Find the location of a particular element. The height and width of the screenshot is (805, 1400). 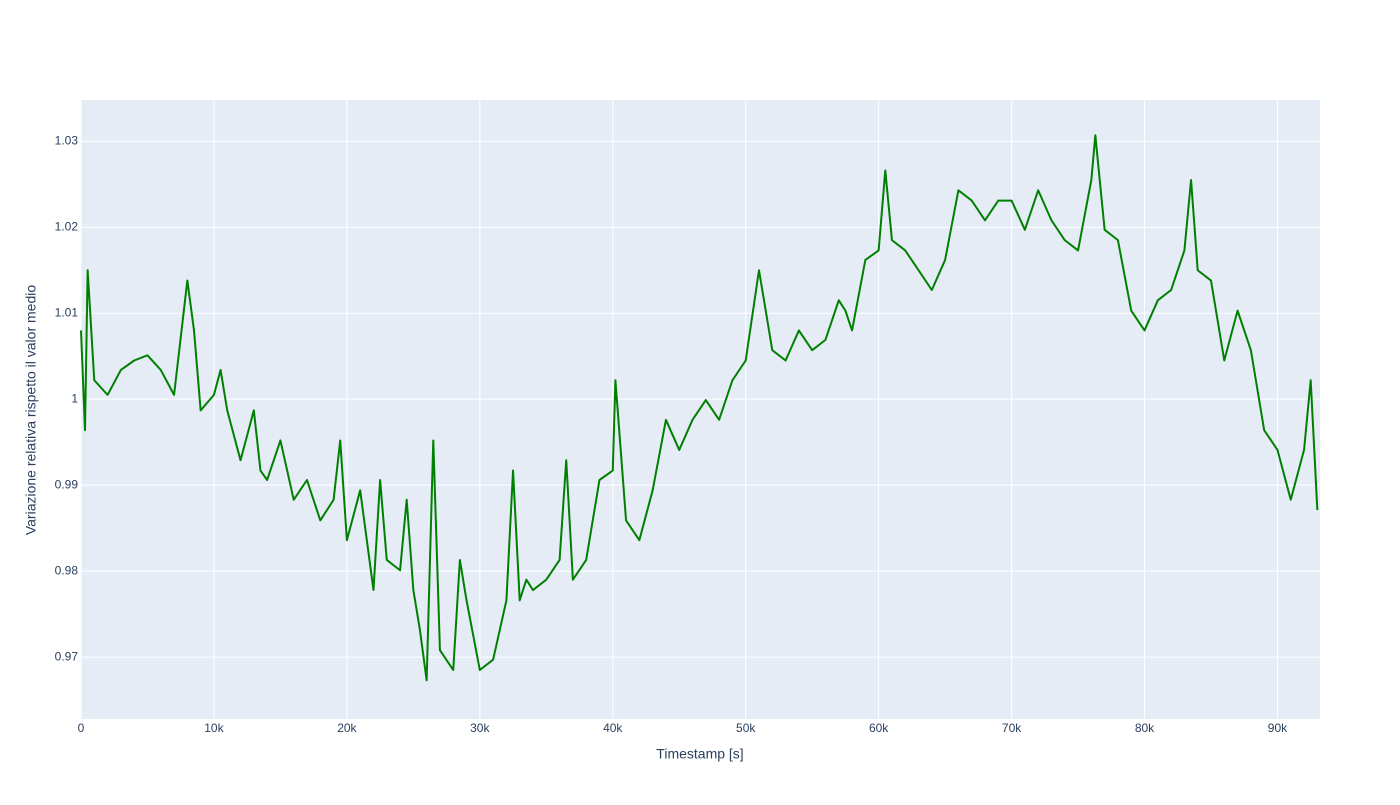

x-tick-label: 50k is located at coordinates (746, 728).